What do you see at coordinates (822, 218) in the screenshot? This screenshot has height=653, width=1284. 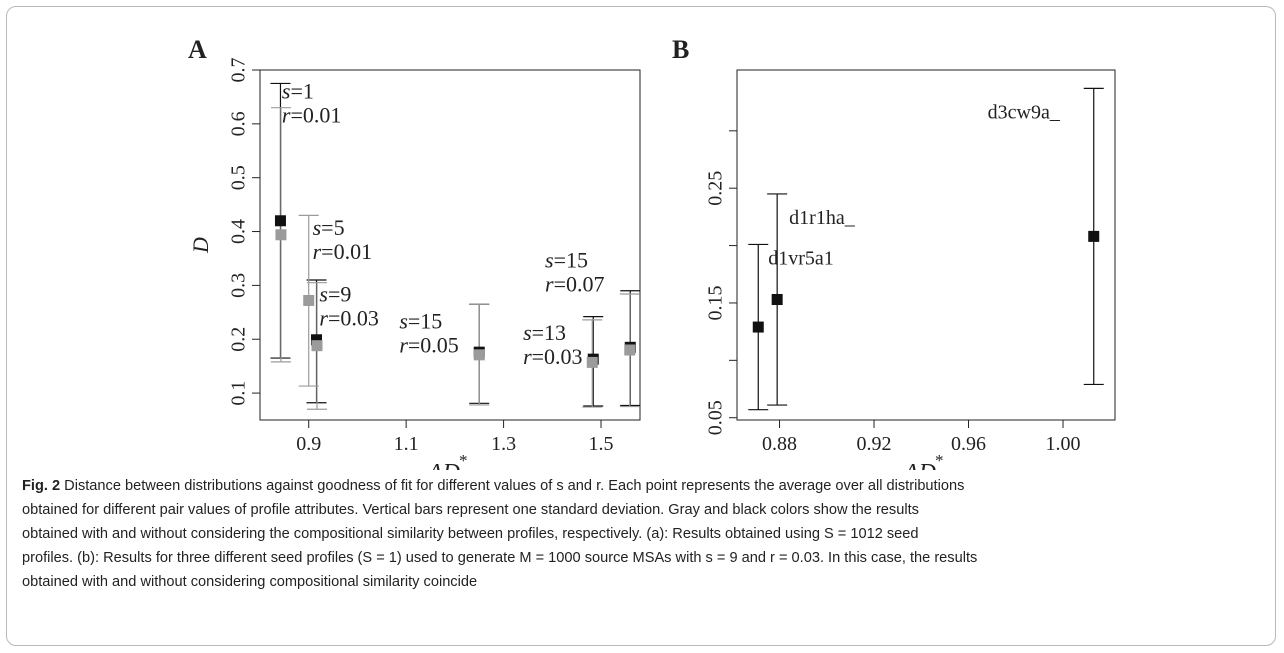 I see `point-label: d1r1ha_` at bounding box center [822, 218].